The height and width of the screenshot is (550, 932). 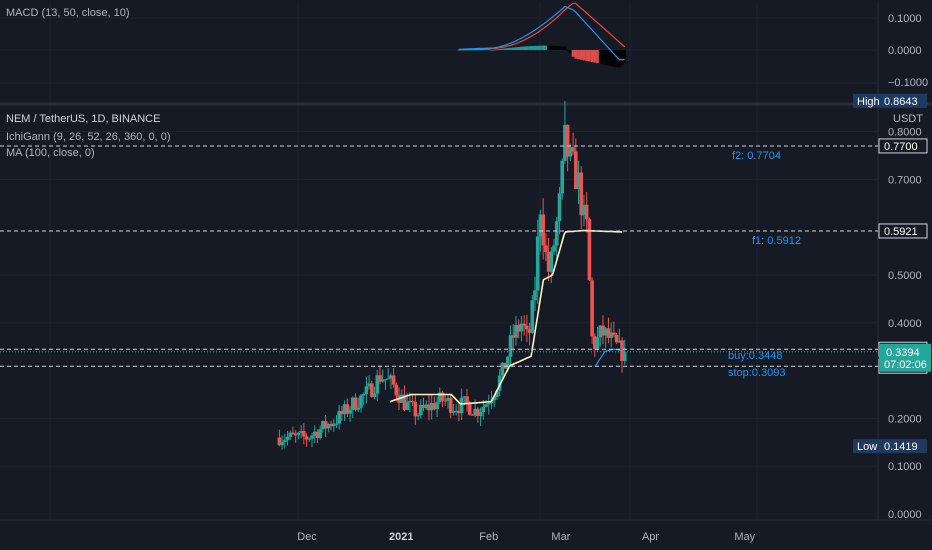 What do you see at coordinates (307, 537) in the screenshot?
I see `x-tick-label: Dec` at bounding box center [307, 537].